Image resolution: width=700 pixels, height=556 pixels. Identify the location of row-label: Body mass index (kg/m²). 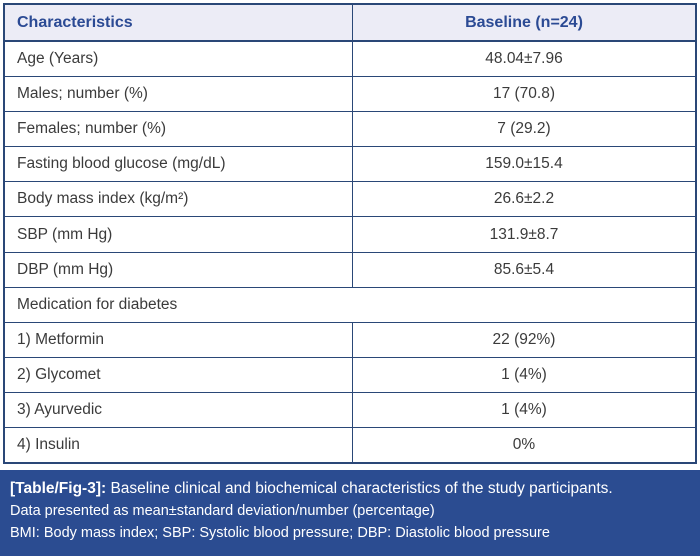
(103, 199).